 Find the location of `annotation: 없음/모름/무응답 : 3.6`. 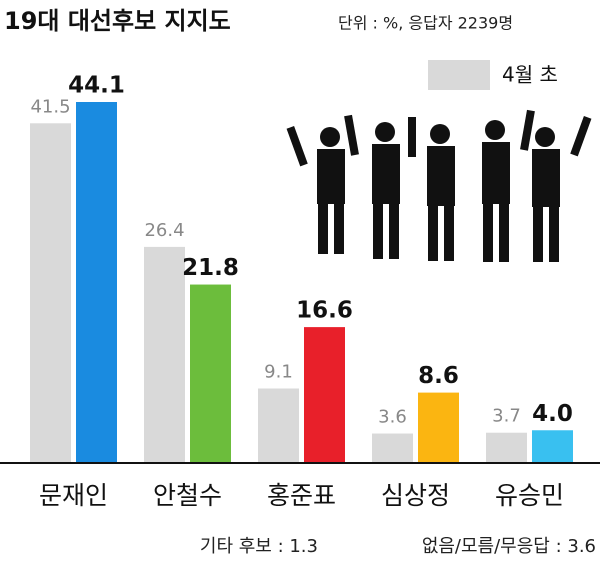

annotation: 없음/모름/무응답 : 3.6 is located at coordinates (509, 546).